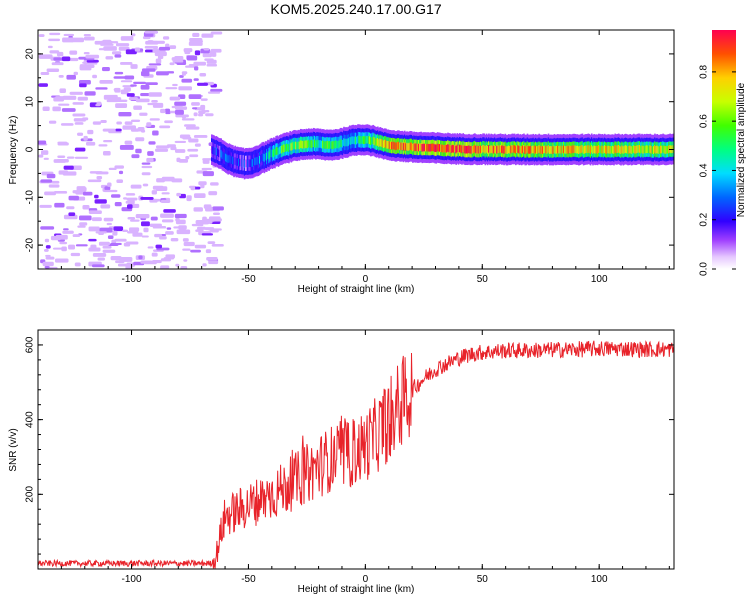 This screenshot has height=600, width=750. What do you see at coordinates (741, 149) in the screenshot?
I see `colorbar-label: Normalized spectral amplitude` at bounding box center [741, 149].